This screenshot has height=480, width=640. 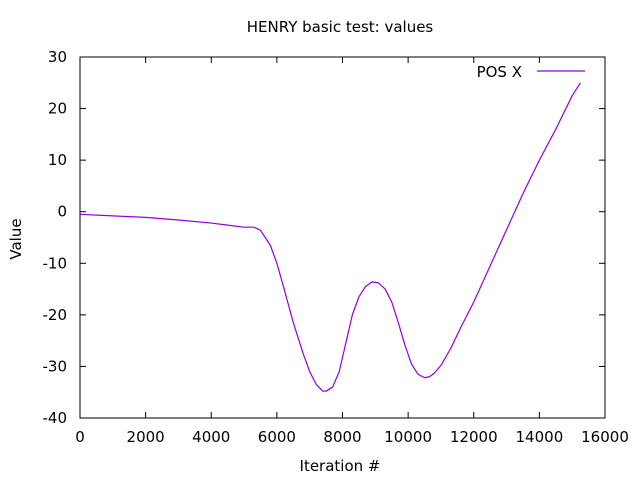 What do you see at coordinates (16, 238) in the screenshot?
I see `y-axis-label: Value` at bounding box center [16, 238].